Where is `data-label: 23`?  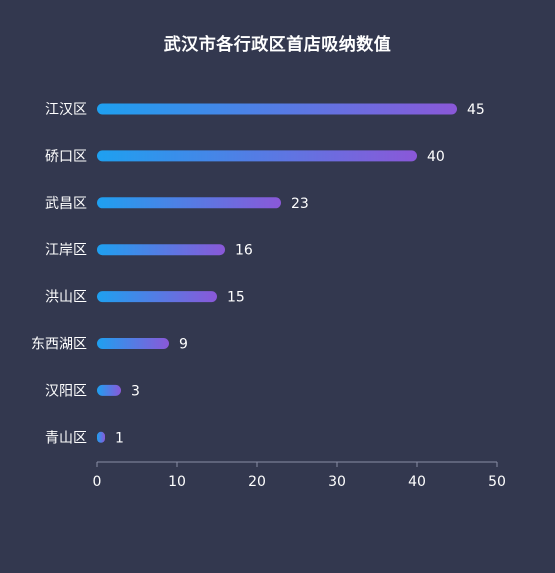 data-label: 23 is located at coordinates (300, 204).